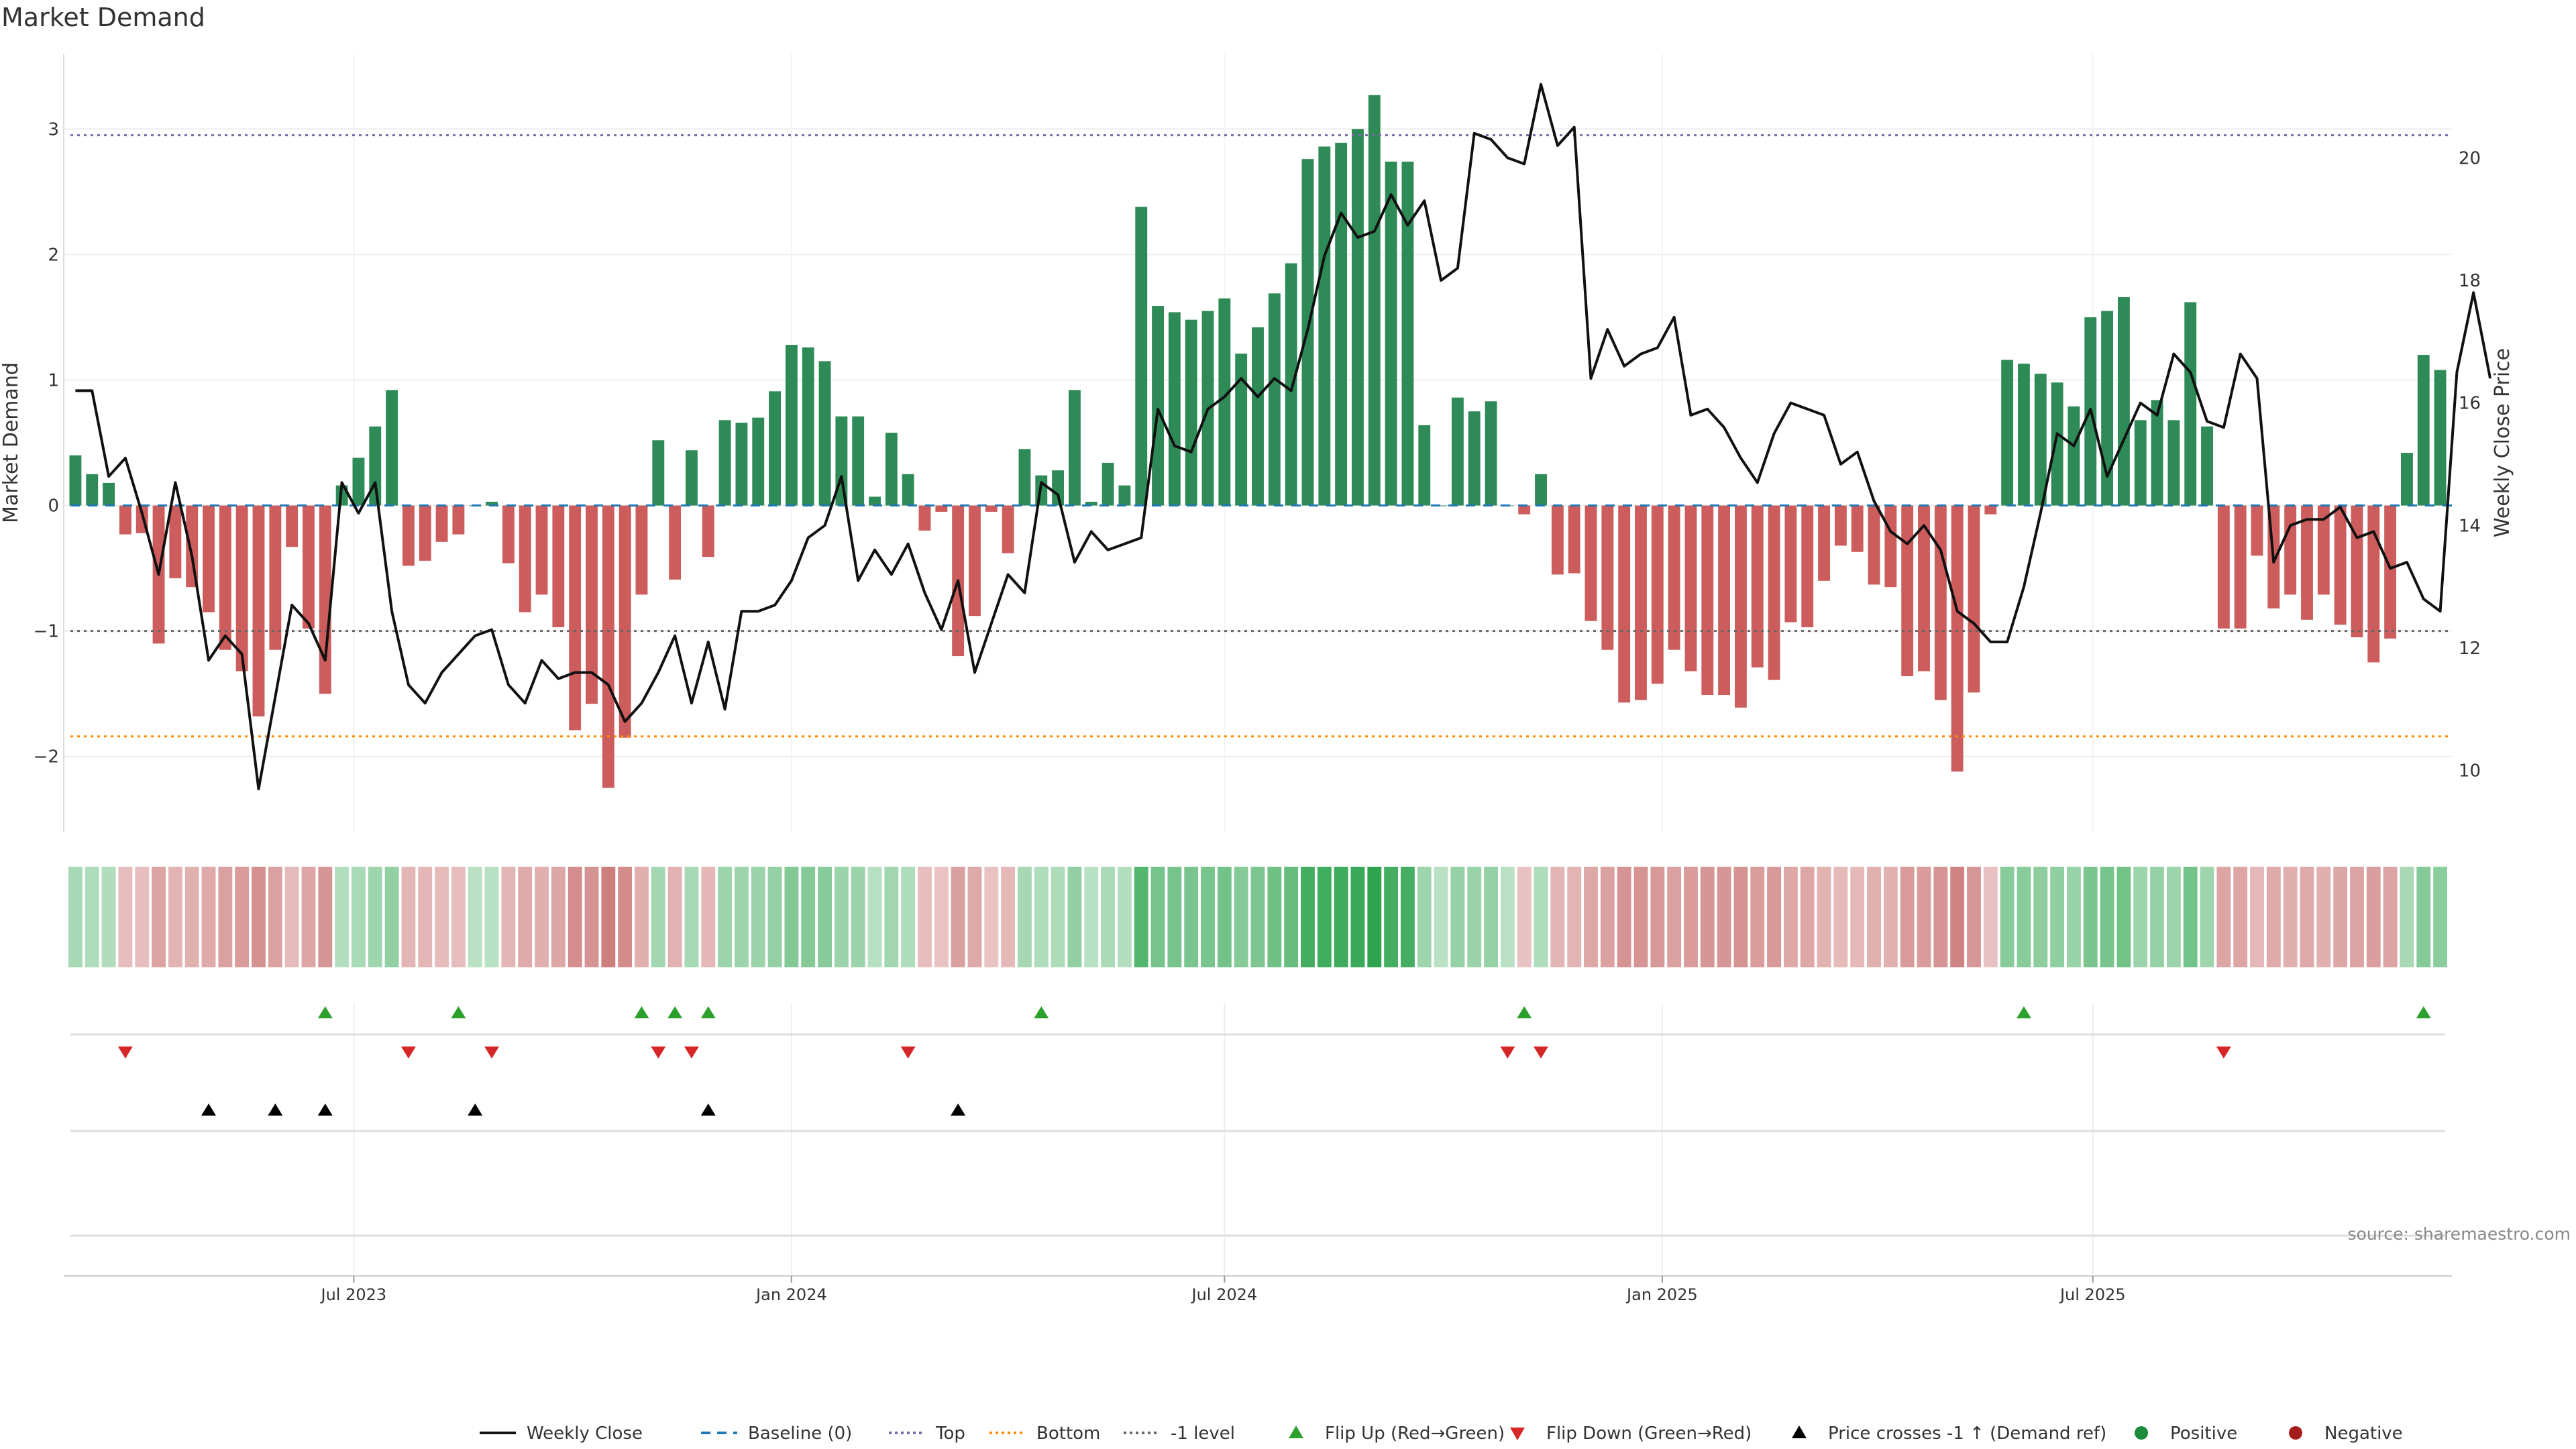 Image resolution: width=2576 pixels, height=1449 pixels. Describe the element at coordinates (2346, 1434) in the screenshot. I see `legend-item: Negative` at that location.